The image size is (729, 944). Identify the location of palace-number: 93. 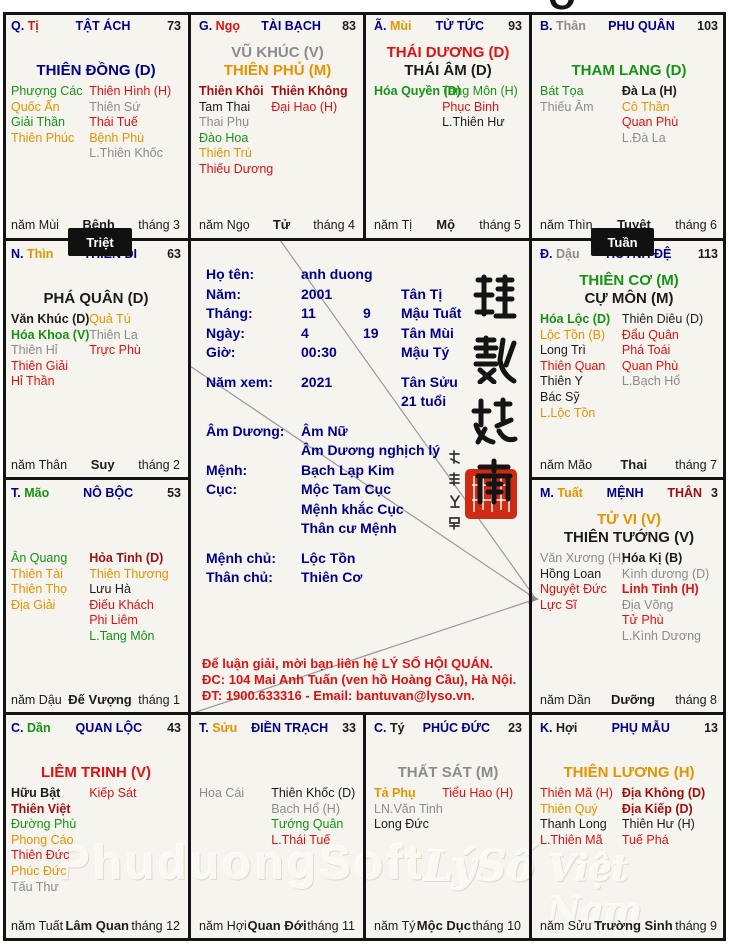
(515, 26).